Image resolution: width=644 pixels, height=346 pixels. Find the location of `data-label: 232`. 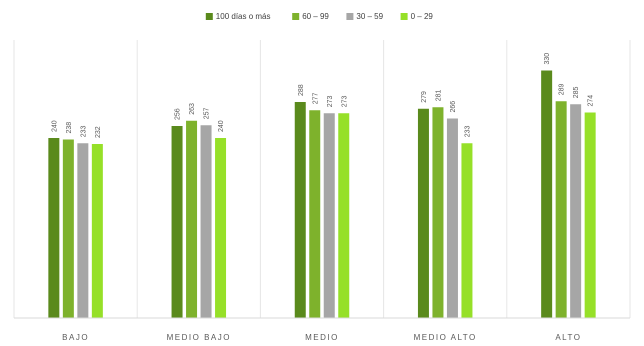

data-label: 232 is located at coordinates (98, 132).